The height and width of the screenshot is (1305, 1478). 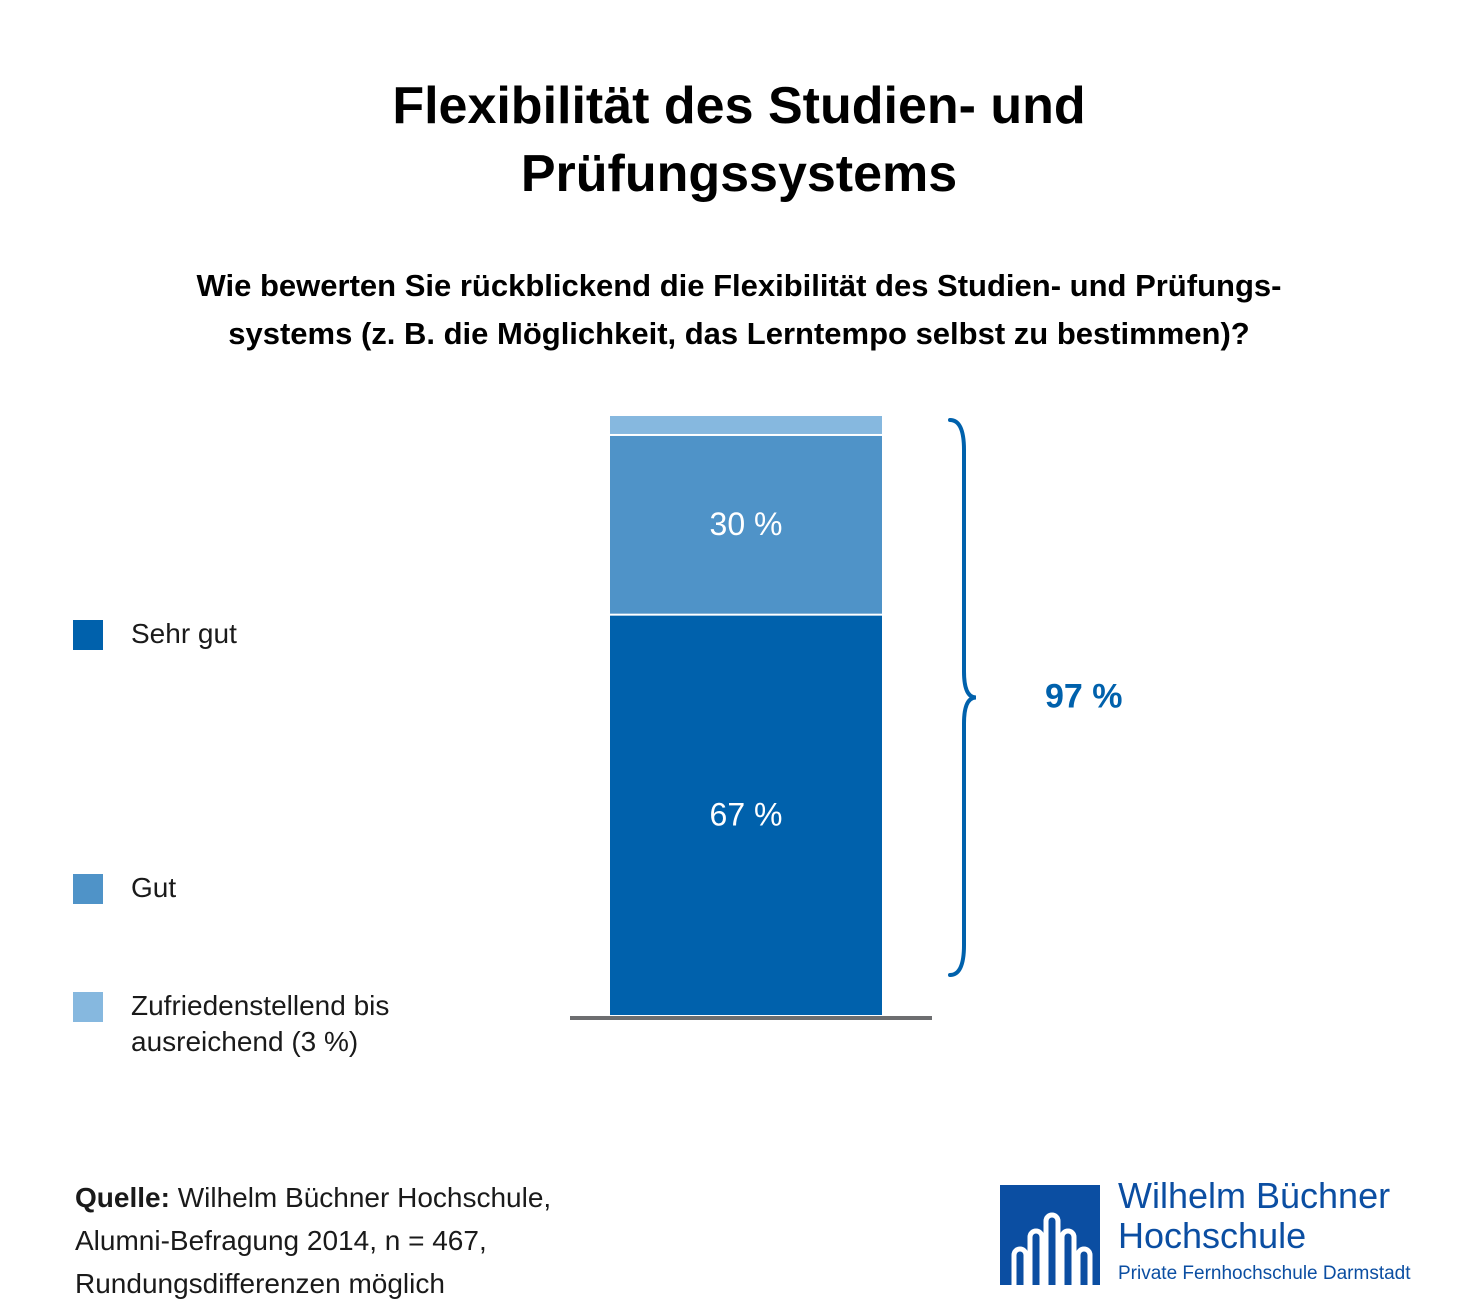 What do you see at coordinates (962, 698) in the screenshot?
I see `total-bracket` at bounding box center [962, 698].